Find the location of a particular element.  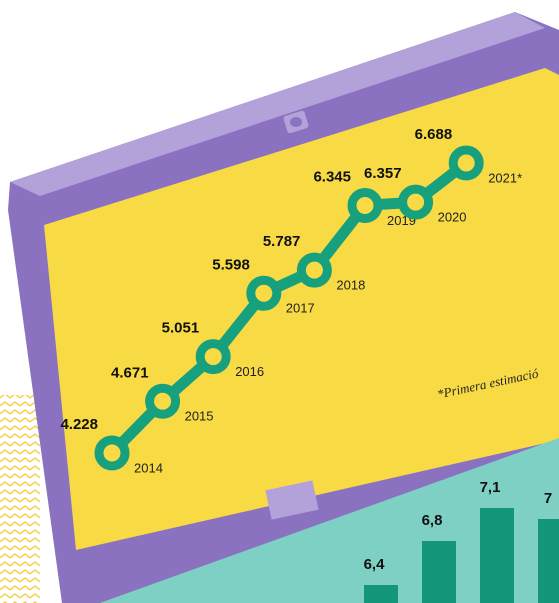

year-label: 2017 is located at coordinates (300, 308).